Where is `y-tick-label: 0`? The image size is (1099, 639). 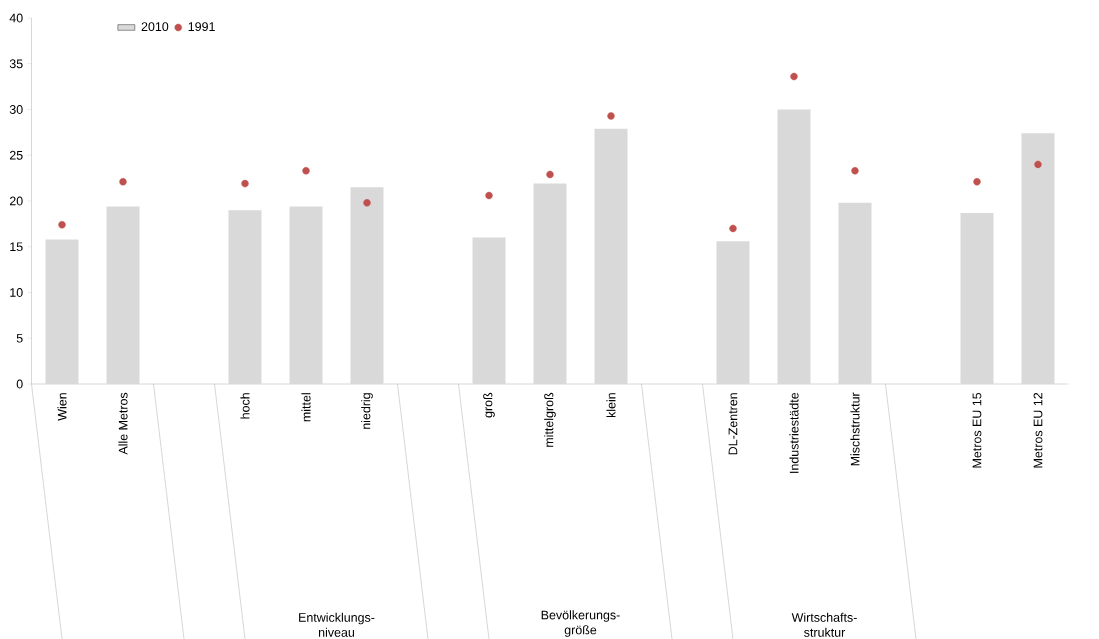 y-tick-label: 0 is located at coordinates (19, 384).